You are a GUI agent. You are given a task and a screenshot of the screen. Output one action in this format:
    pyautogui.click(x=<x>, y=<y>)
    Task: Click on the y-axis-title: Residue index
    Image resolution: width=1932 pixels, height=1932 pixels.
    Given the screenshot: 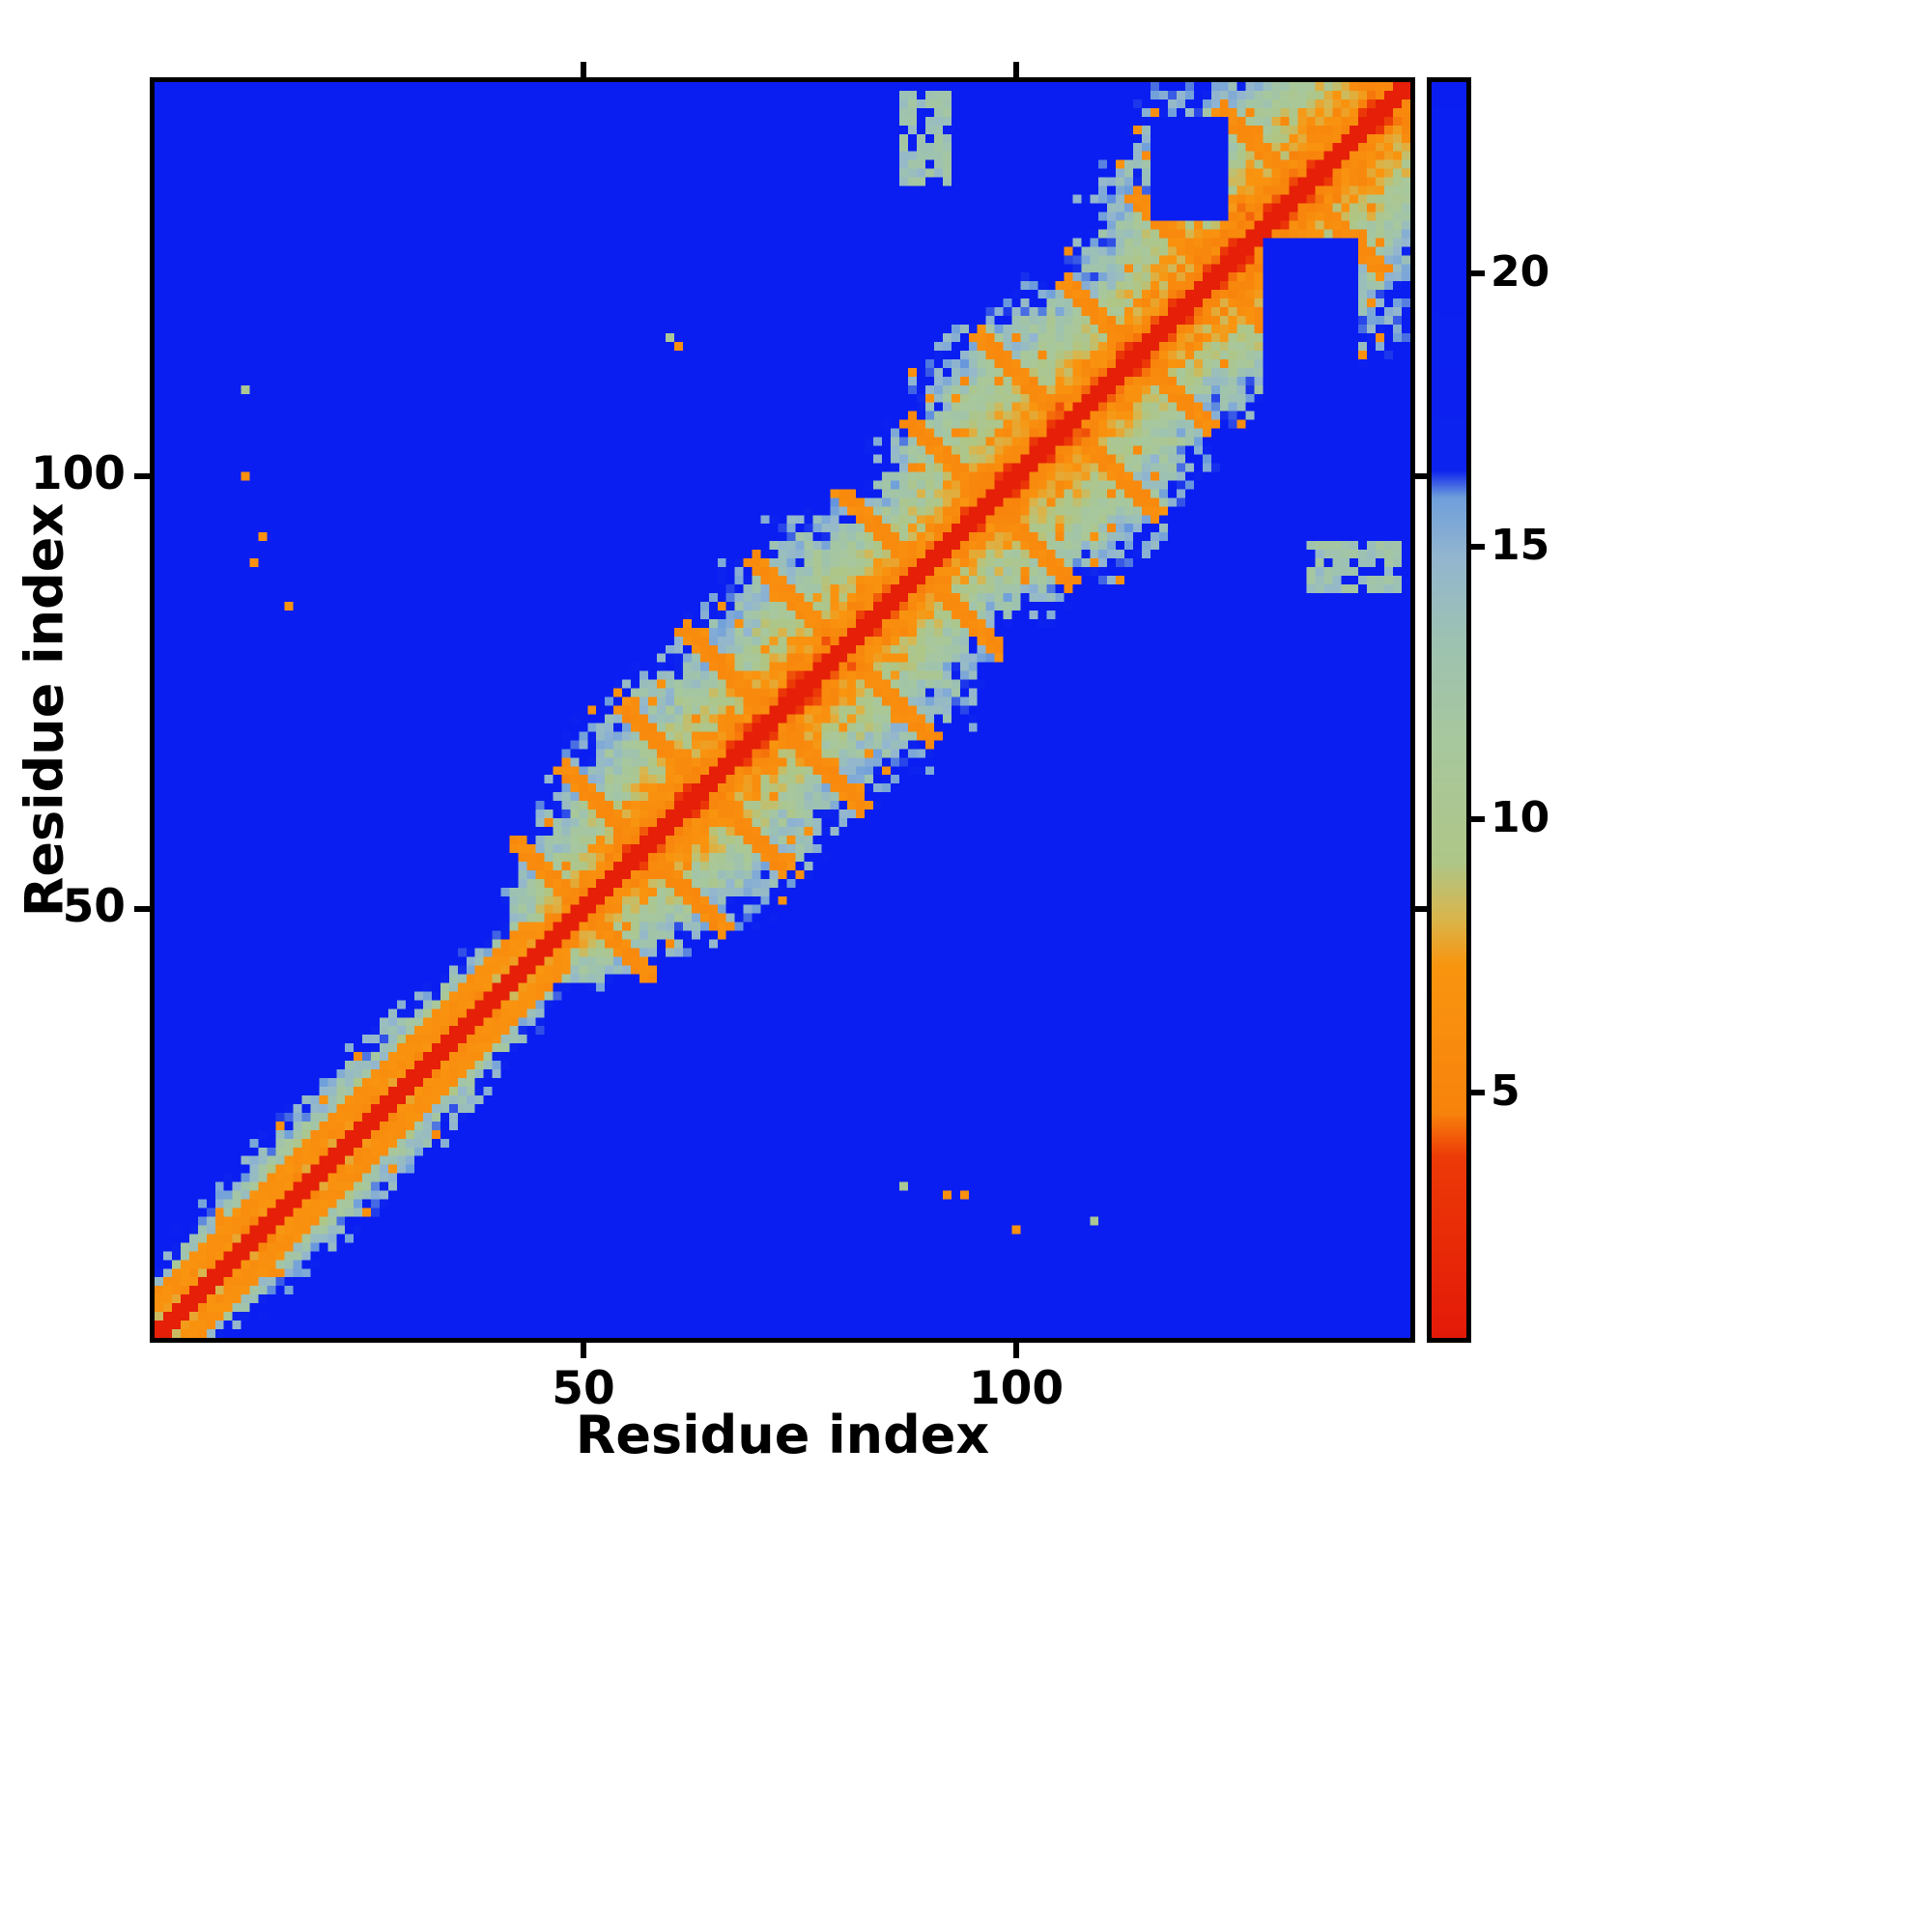 What is the action you would take?
    pyautogui.click(x=44, y=710)
    